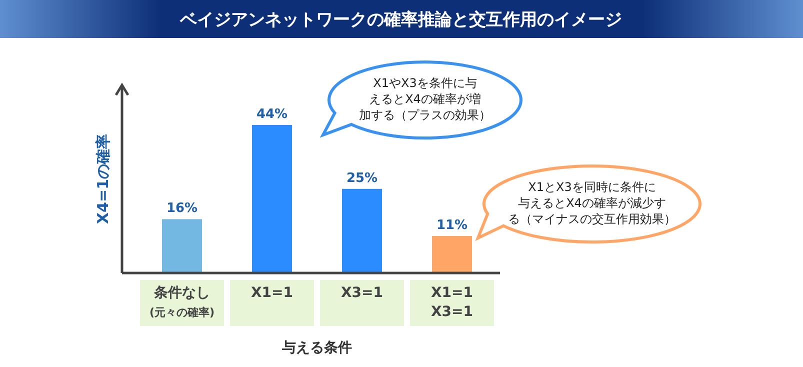 Image resolution: width=803 pixels, height=367 pixels. Describe the element at coordinates (362, 293) in the screenshot. I see `x-tick-label: X3=1` at that location.